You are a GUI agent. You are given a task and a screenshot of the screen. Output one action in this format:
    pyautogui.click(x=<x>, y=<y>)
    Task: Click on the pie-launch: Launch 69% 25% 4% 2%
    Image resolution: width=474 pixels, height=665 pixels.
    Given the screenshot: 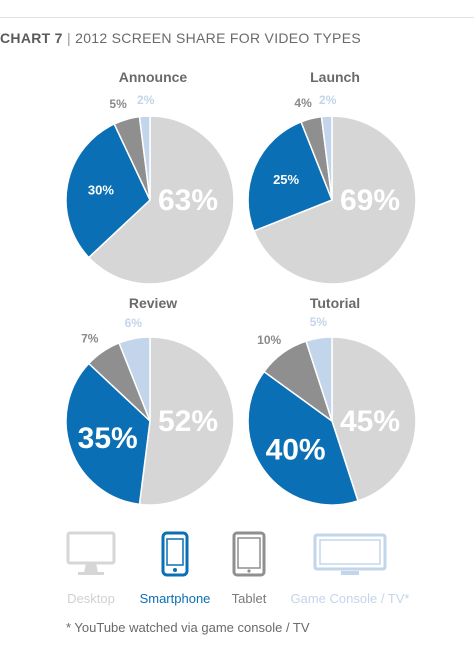 What is the action you would take?
    pyautogui.click(x=332, y=177)
    